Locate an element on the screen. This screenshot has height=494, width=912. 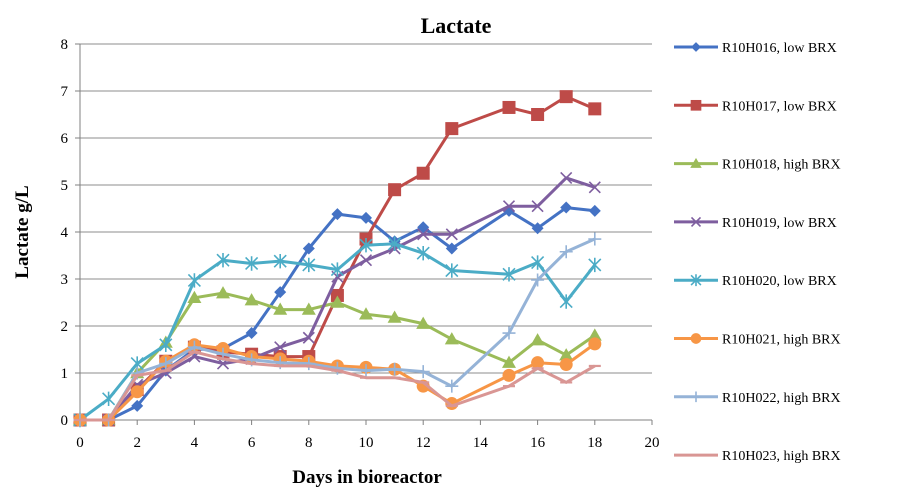
legend-item: R10H021, high BRX is located at coordinates (757, 340).